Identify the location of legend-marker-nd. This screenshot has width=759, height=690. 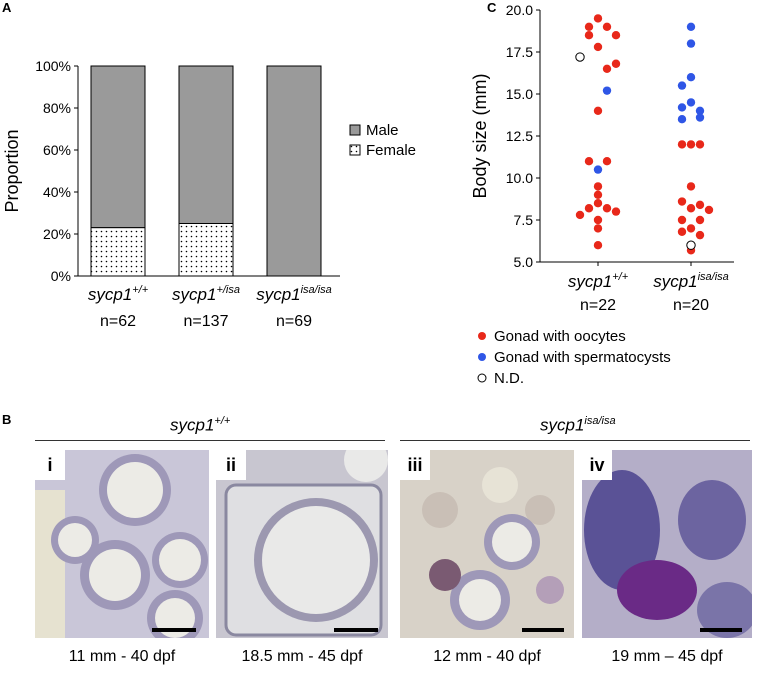
(482, 378).